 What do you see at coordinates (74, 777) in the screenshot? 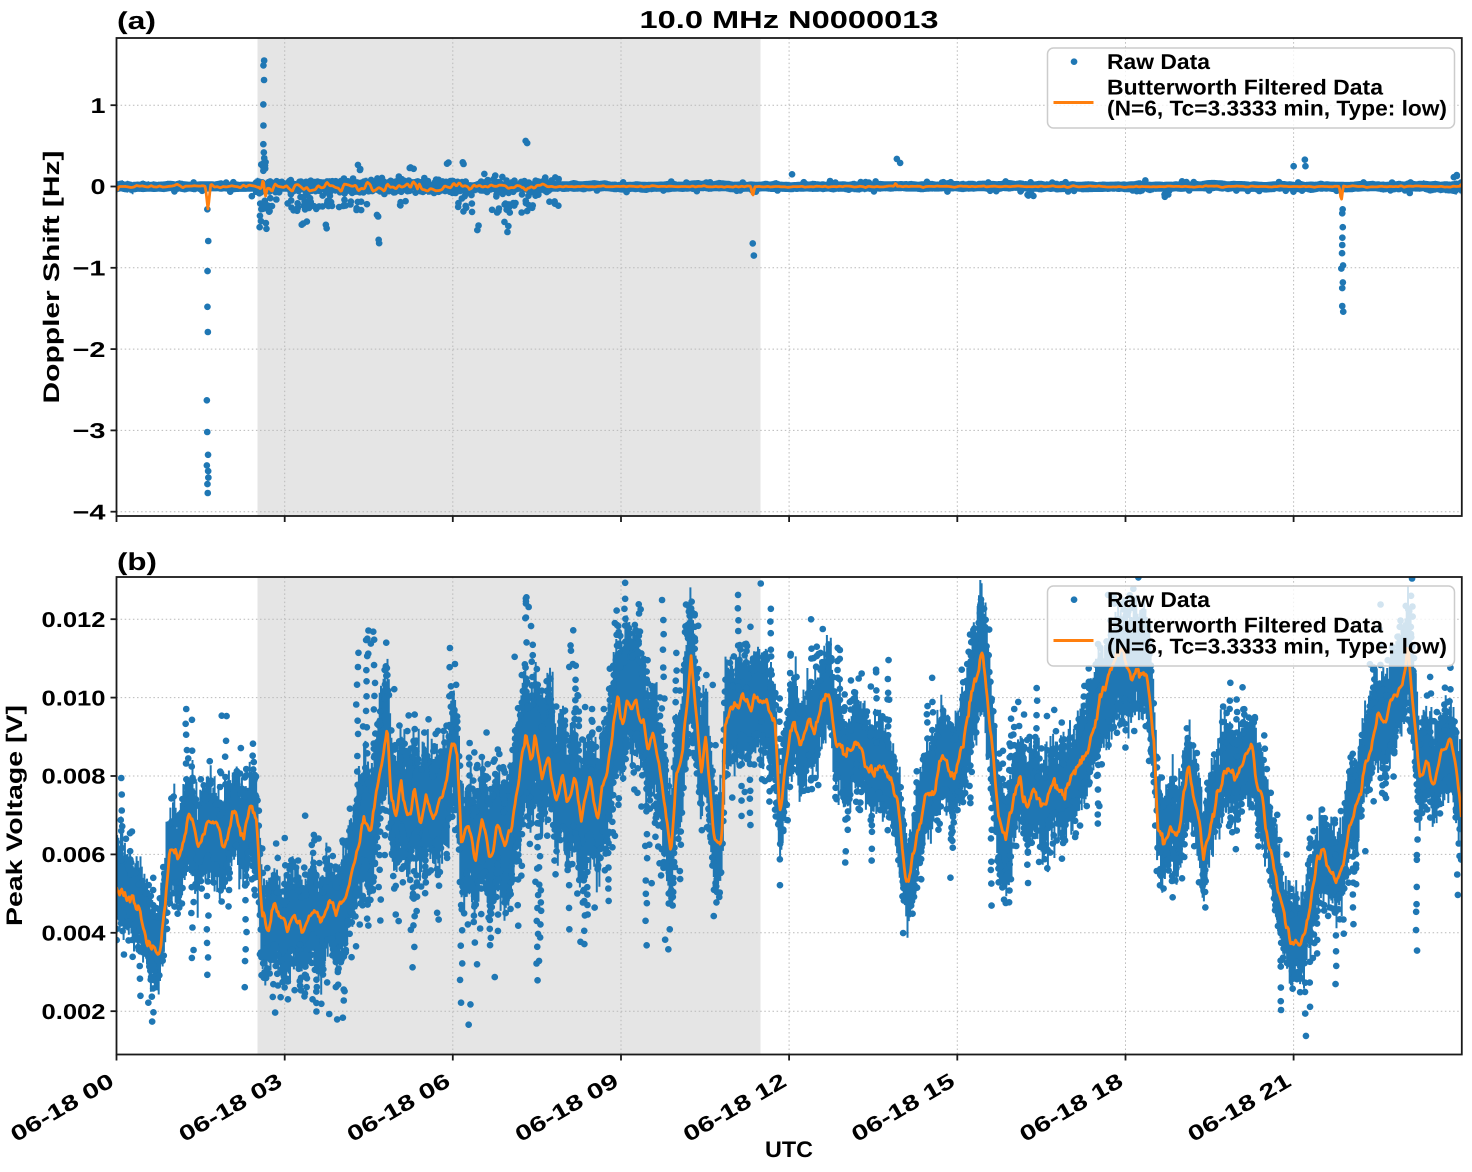
I see `svg-text: 0.008` at bounding box center [74, 777].